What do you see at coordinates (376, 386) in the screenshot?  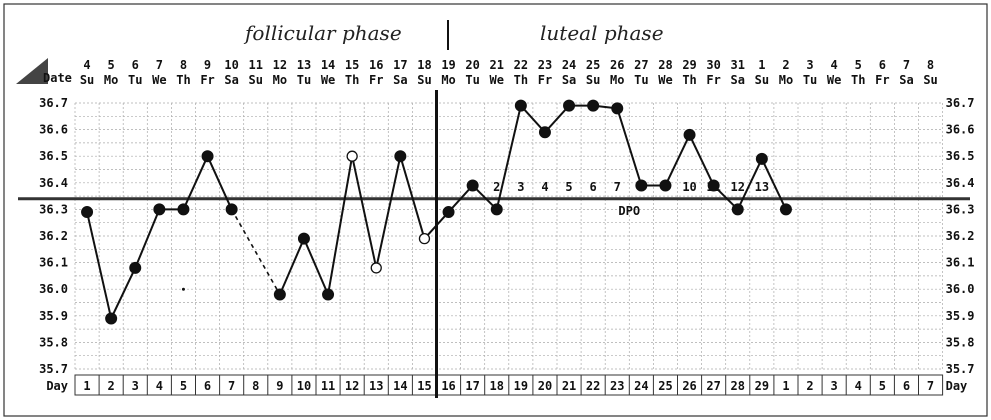 I see `day-tick-label: 13` at bounding box center [376, 386].